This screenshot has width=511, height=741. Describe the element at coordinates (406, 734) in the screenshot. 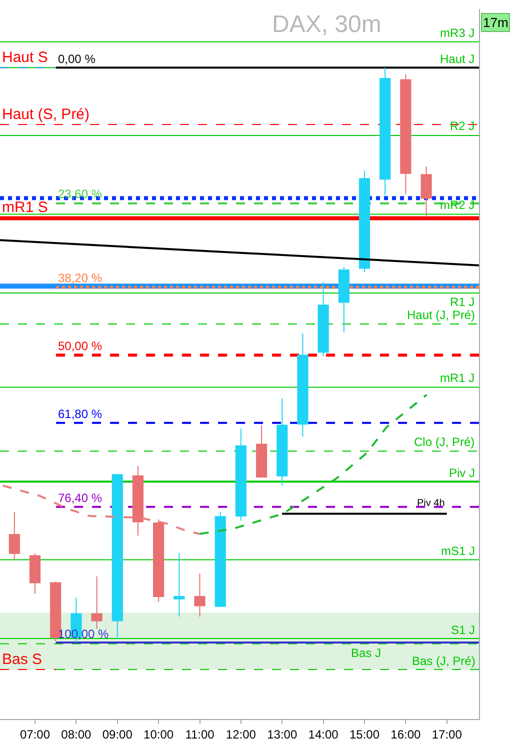

I see `x-tick-label: 16:00` at that location.